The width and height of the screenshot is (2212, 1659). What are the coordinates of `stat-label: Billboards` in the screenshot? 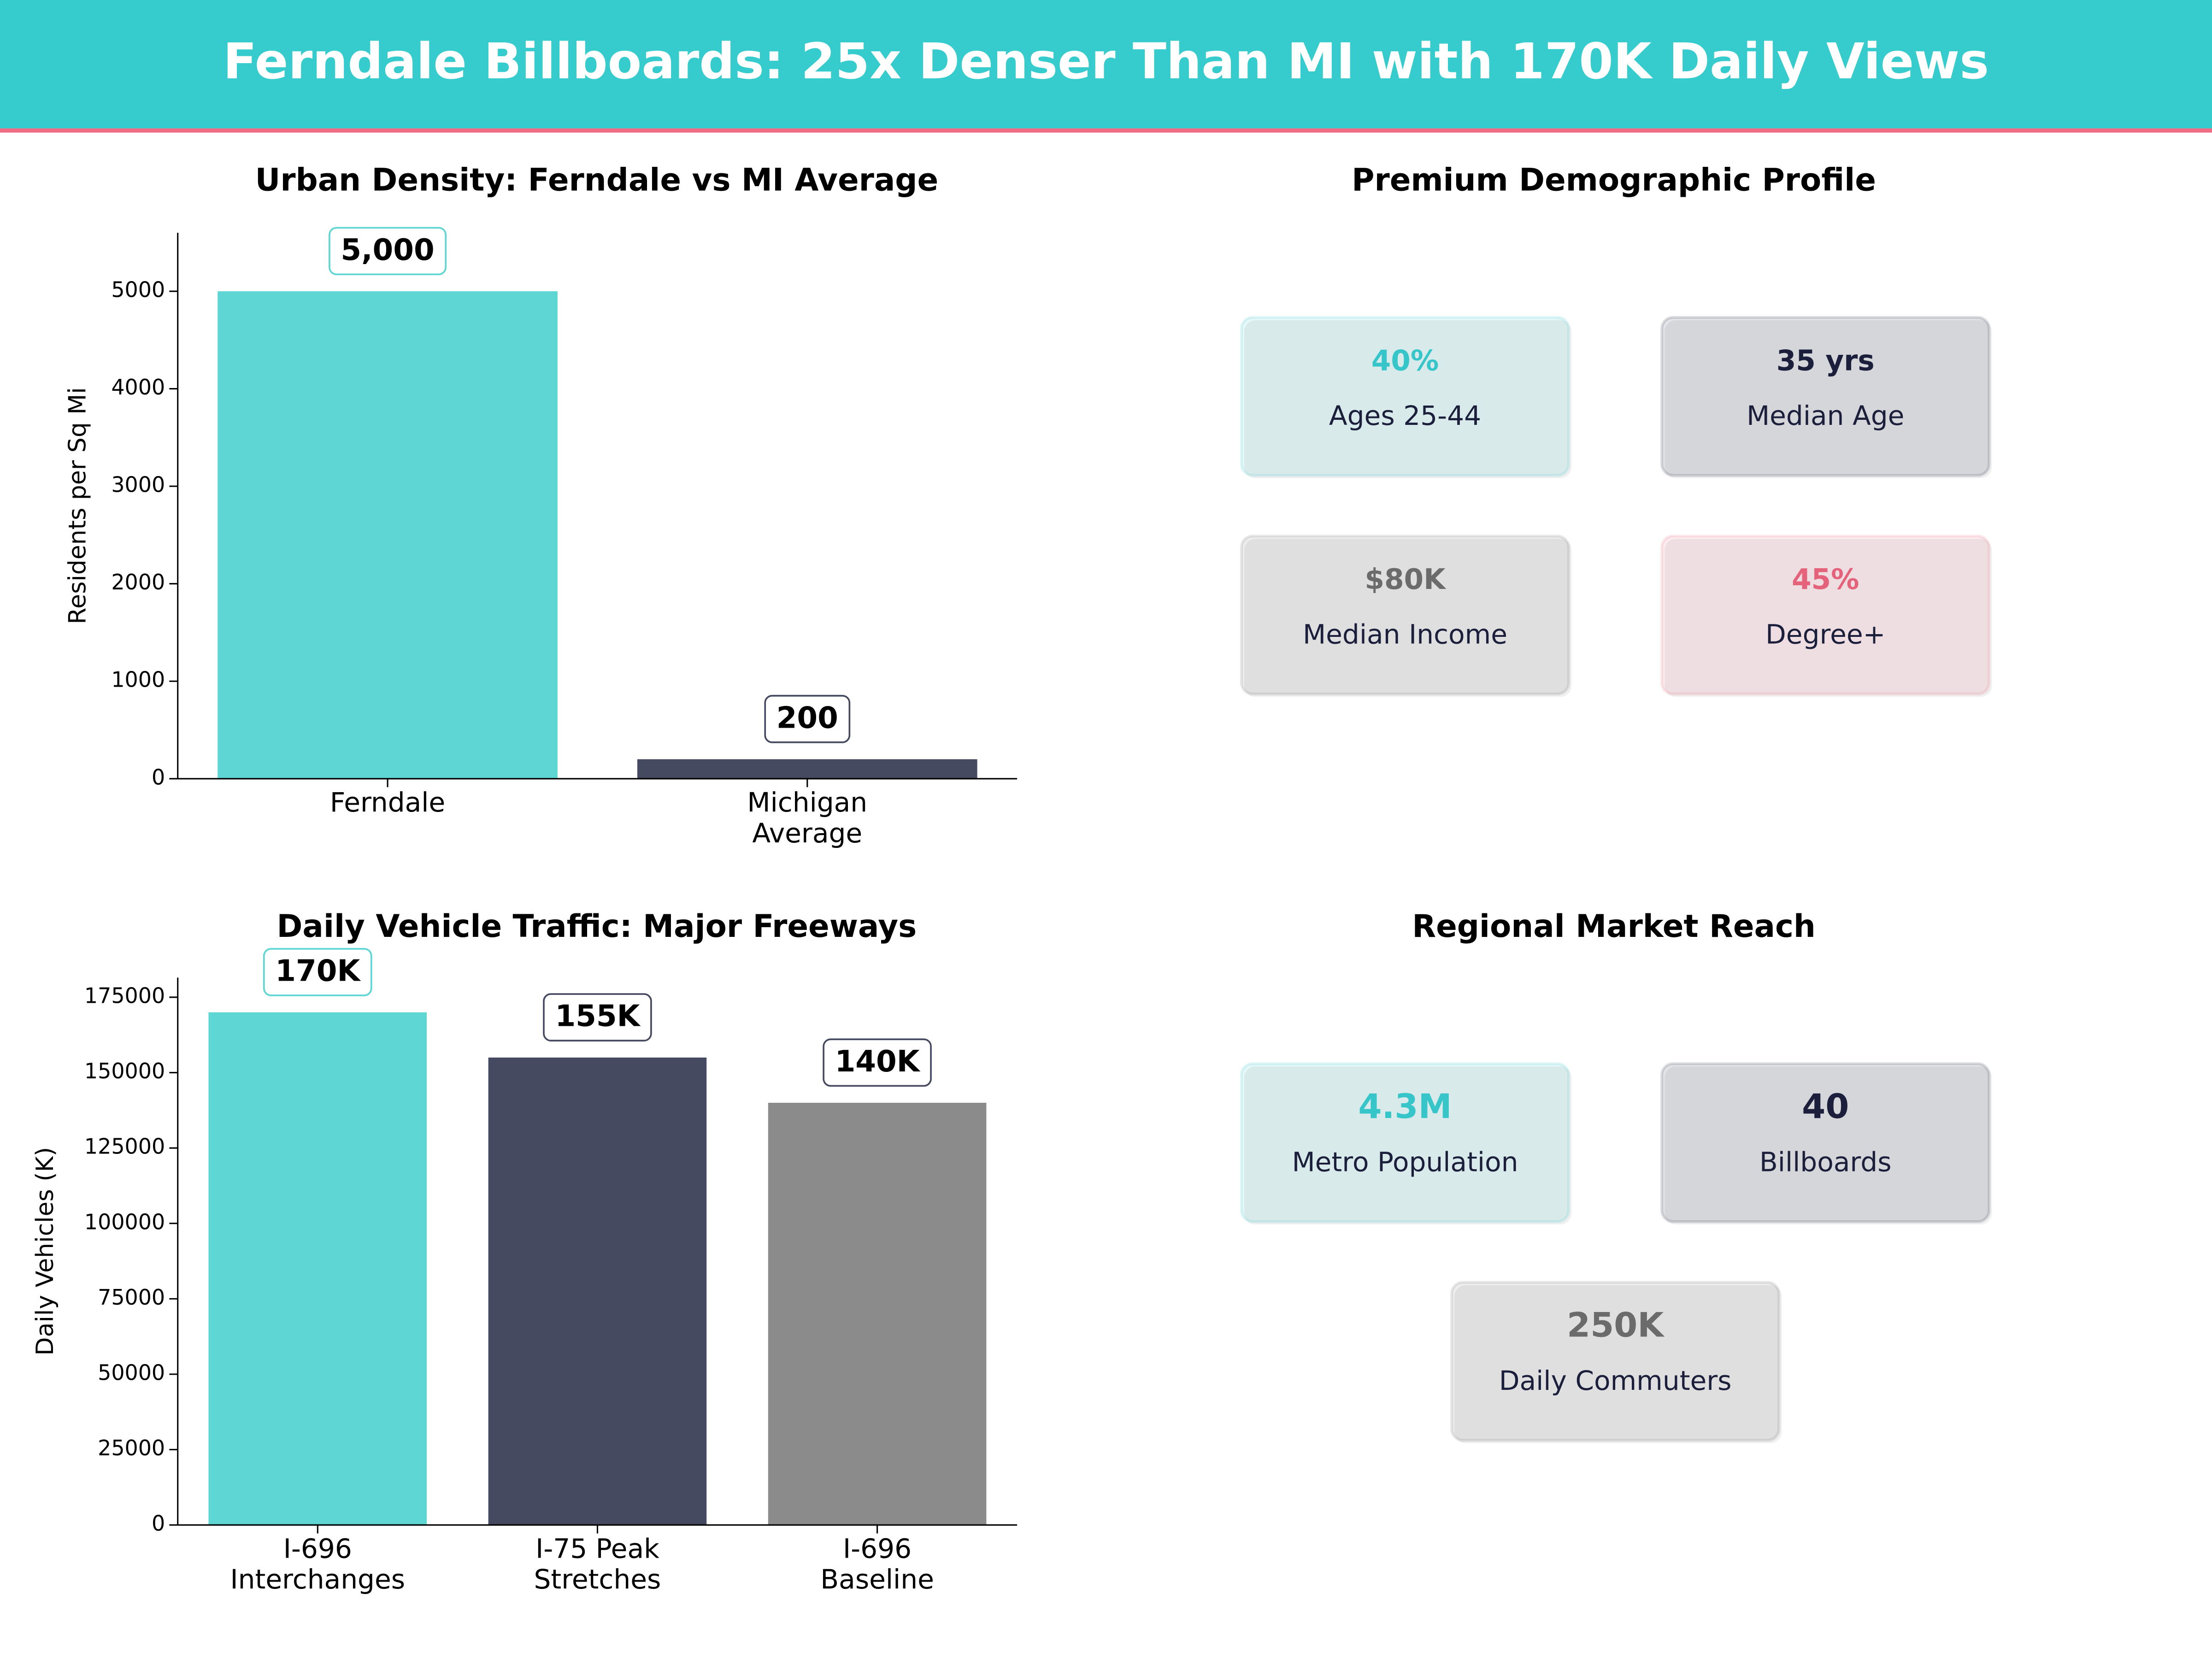 It's located at (1825, 1162).